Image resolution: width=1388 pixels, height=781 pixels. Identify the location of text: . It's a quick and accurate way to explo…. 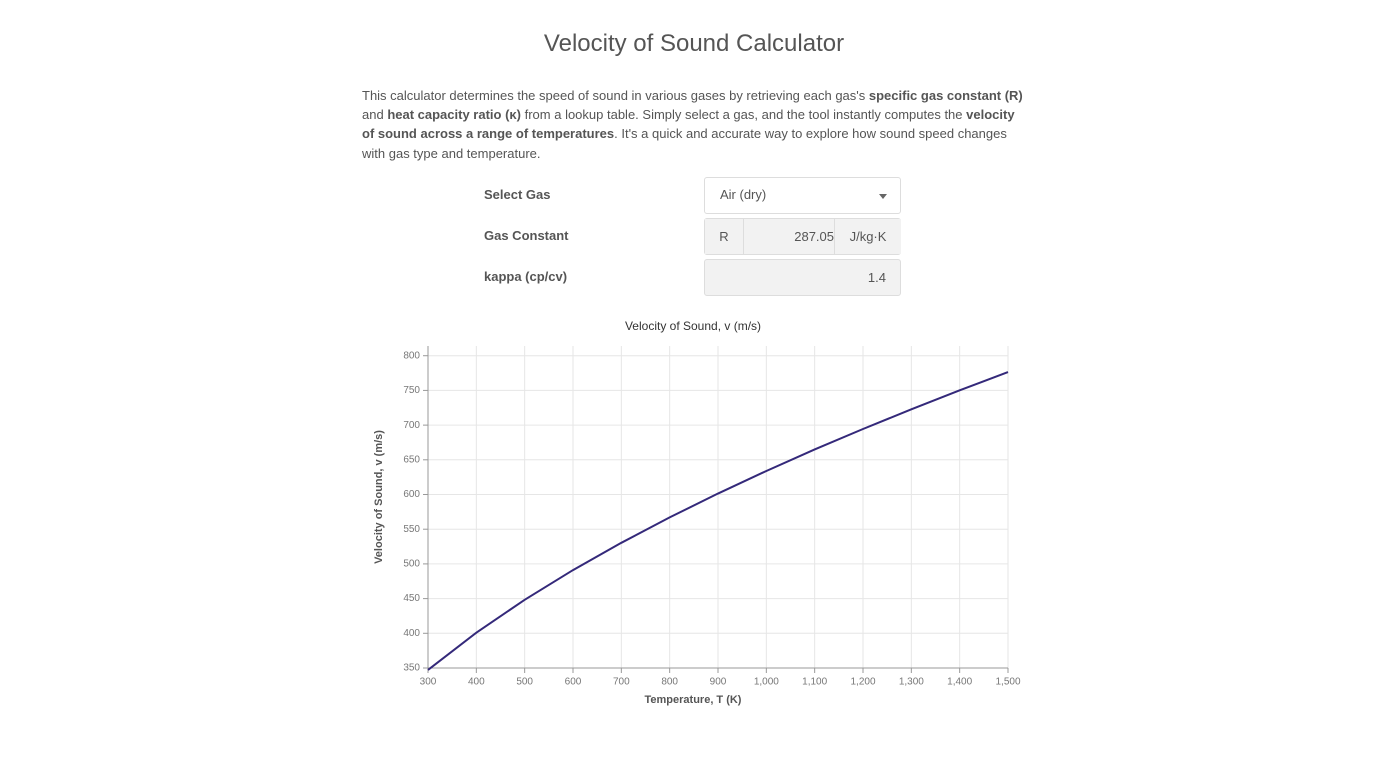
(684, 143).